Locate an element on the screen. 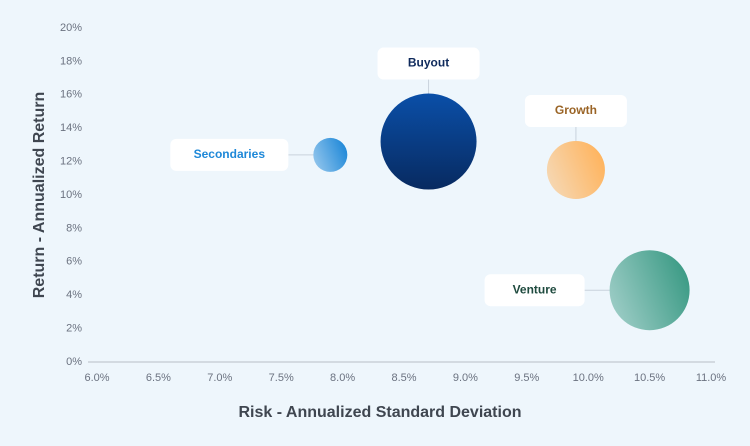 This screenshot has width=750, height=446. x-tick-label: 11.0% is located at coordinates (711, 378).